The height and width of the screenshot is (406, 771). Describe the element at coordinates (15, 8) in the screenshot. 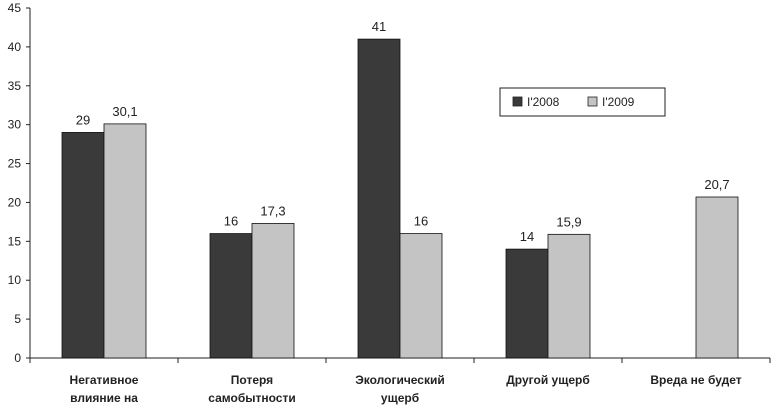

I see `y-tick-label: 45` at that location.